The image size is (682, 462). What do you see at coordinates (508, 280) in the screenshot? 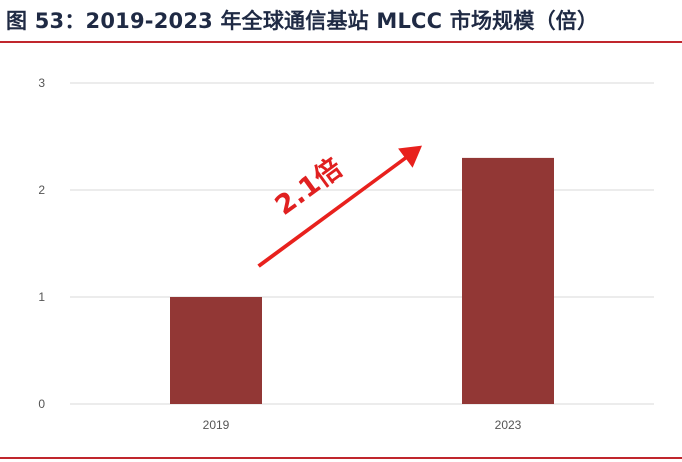
I see `bar-2023` at bounding box center [508, 280].